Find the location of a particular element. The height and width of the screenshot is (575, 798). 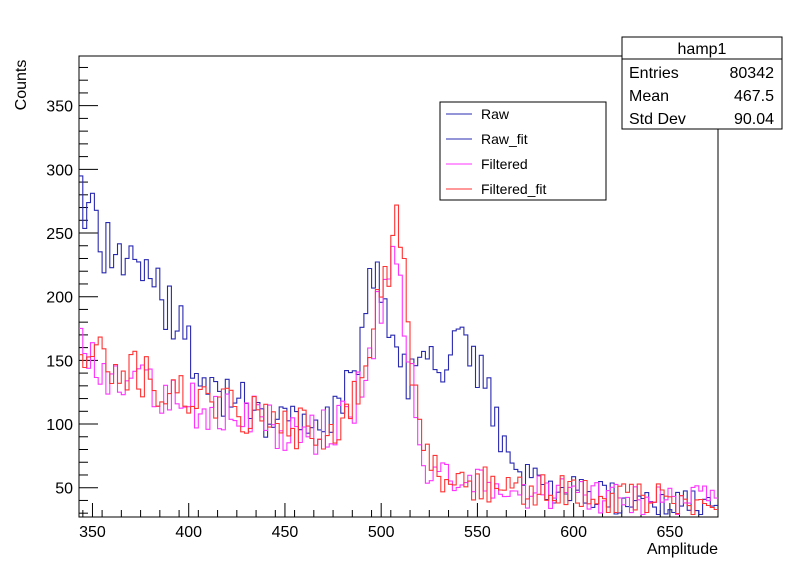

y-tick-label: 350 is located at coordinates (59, 107).